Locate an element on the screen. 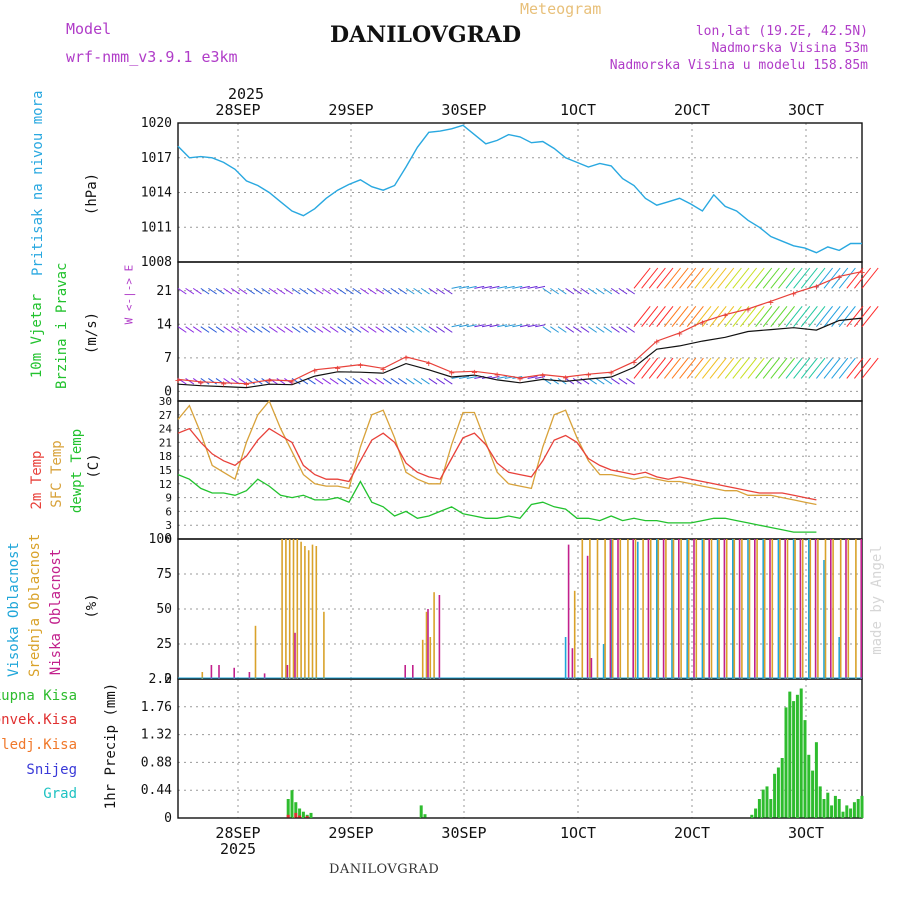 The height and width of the screenshot is (900, 900). top-date-label-5: 3OCT is located at coordinates (806, 110).